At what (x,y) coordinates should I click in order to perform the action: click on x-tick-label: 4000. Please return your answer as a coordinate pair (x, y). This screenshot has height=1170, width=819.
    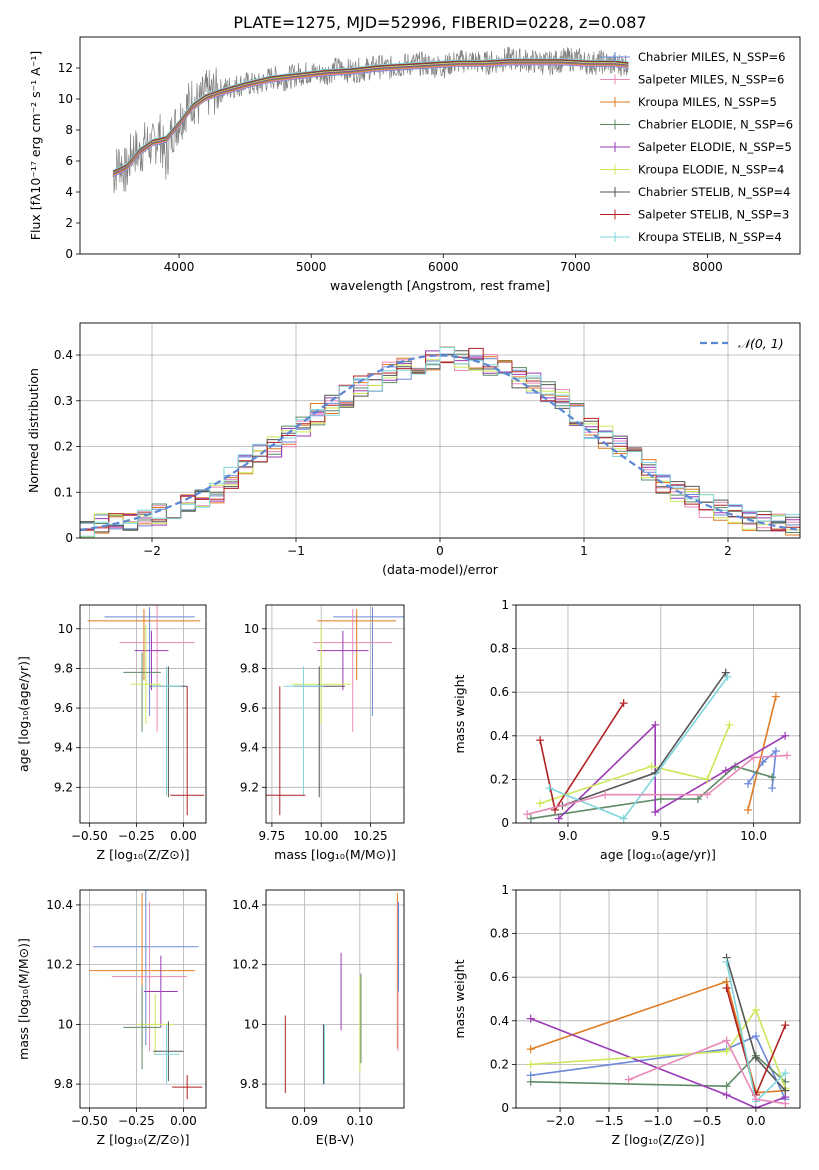
    Looking at the image, I should click on (179, 267).